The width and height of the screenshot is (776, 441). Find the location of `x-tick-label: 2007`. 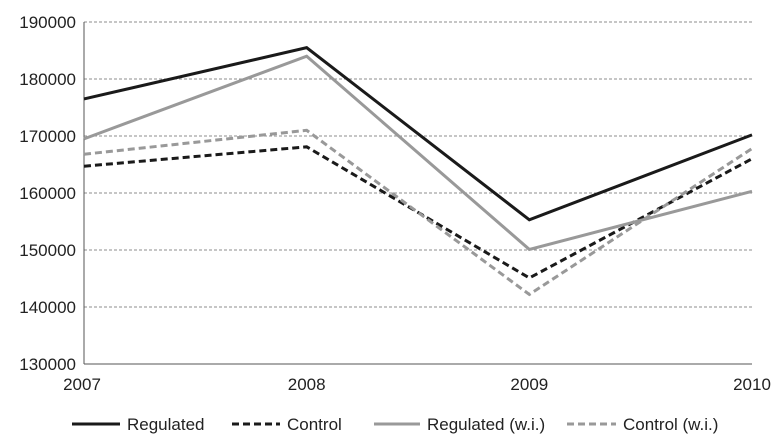

x-tick-label: 2007 is located at coordinates (82, 384).